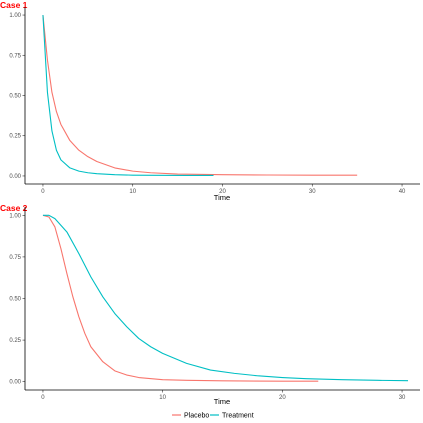 The width and height of the screenshot is (423, 423). I want to click on y-tick-label-case-1: 0.25, so click(15, 137).